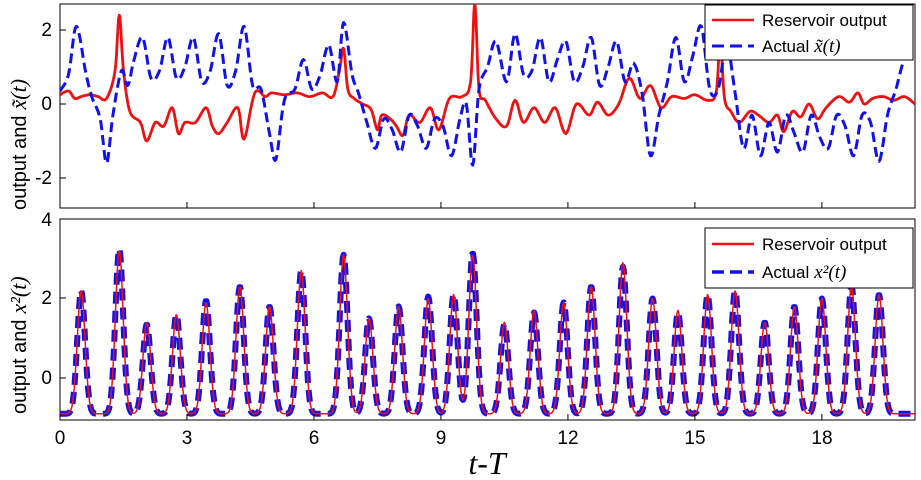  Describe the element at coordinates (824, 20) in the screenshot. I see `top-legend-reservoir-label: Reservoir output` at that location.